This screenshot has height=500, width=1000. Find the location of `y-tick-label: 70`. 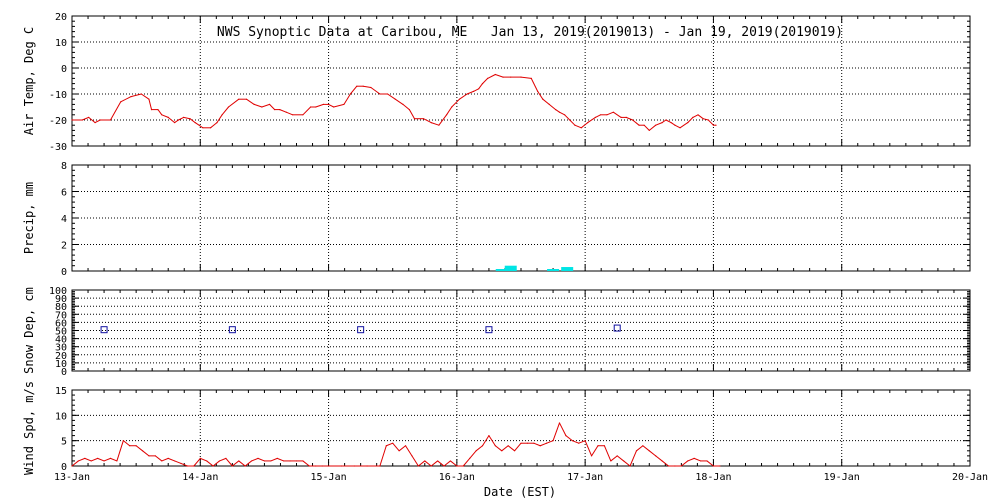

y-tick-label: 70 is located at coordinates (61, 315).